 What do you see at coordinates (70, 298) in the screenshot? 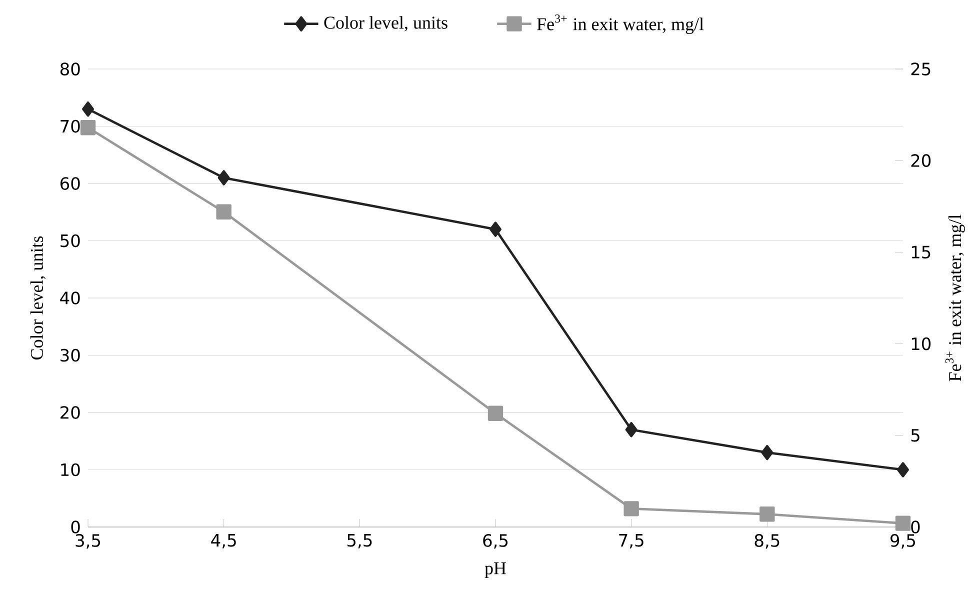
I see `y-tick-label: 40` at bounding box center [70, 298].